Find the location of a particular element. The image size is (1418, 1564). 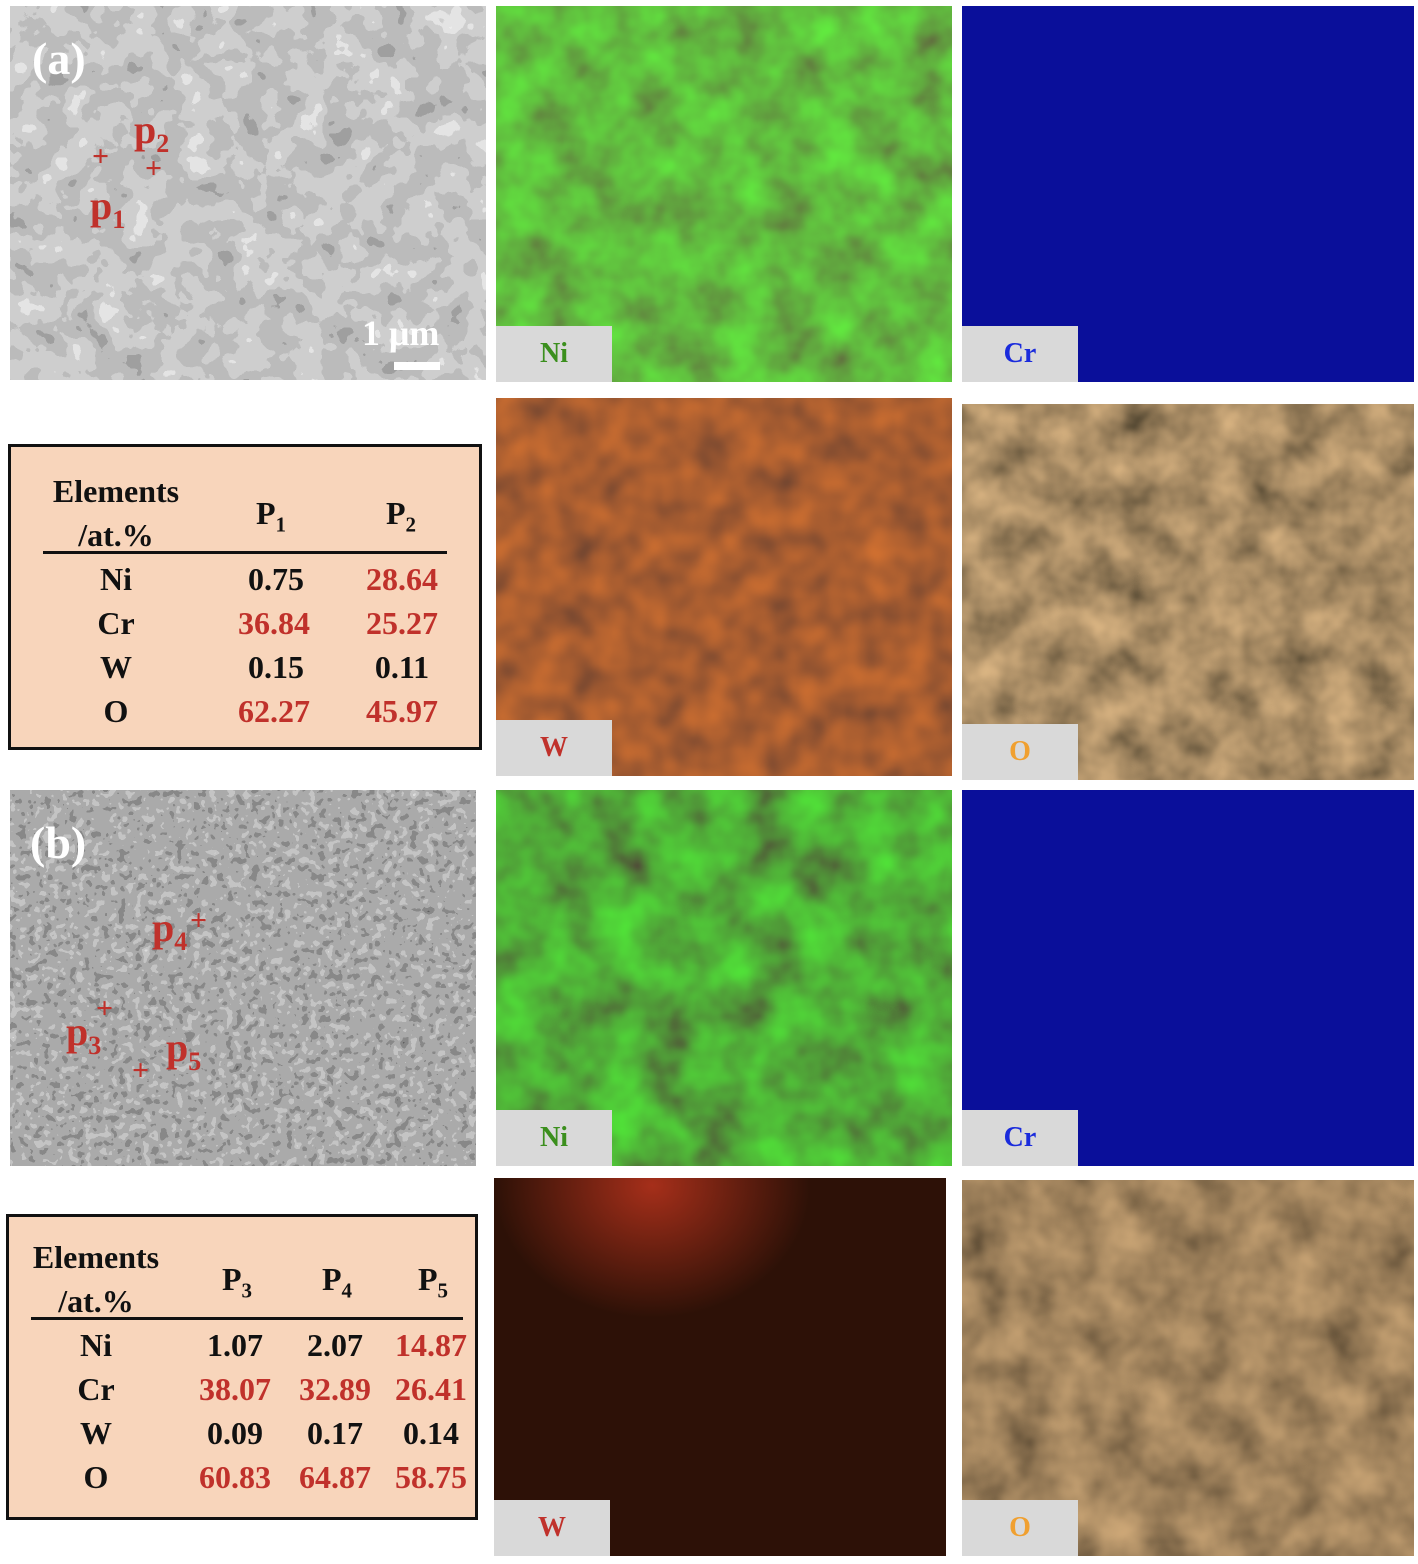

map-label-w-a: W is located at coordinates (554, 748).